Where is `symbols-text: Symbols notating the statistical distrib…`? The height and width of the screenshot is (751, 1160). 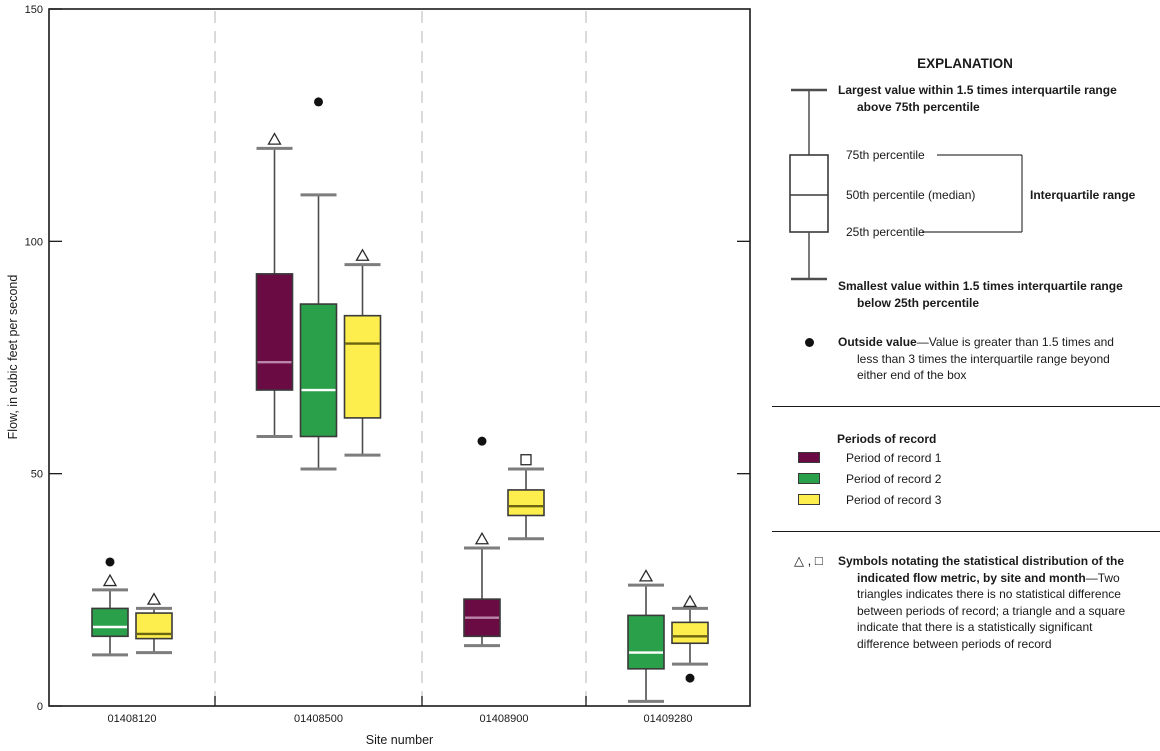 symbols-text: Symbols notating the statistical distrib… is located at coordinates (963, 602).